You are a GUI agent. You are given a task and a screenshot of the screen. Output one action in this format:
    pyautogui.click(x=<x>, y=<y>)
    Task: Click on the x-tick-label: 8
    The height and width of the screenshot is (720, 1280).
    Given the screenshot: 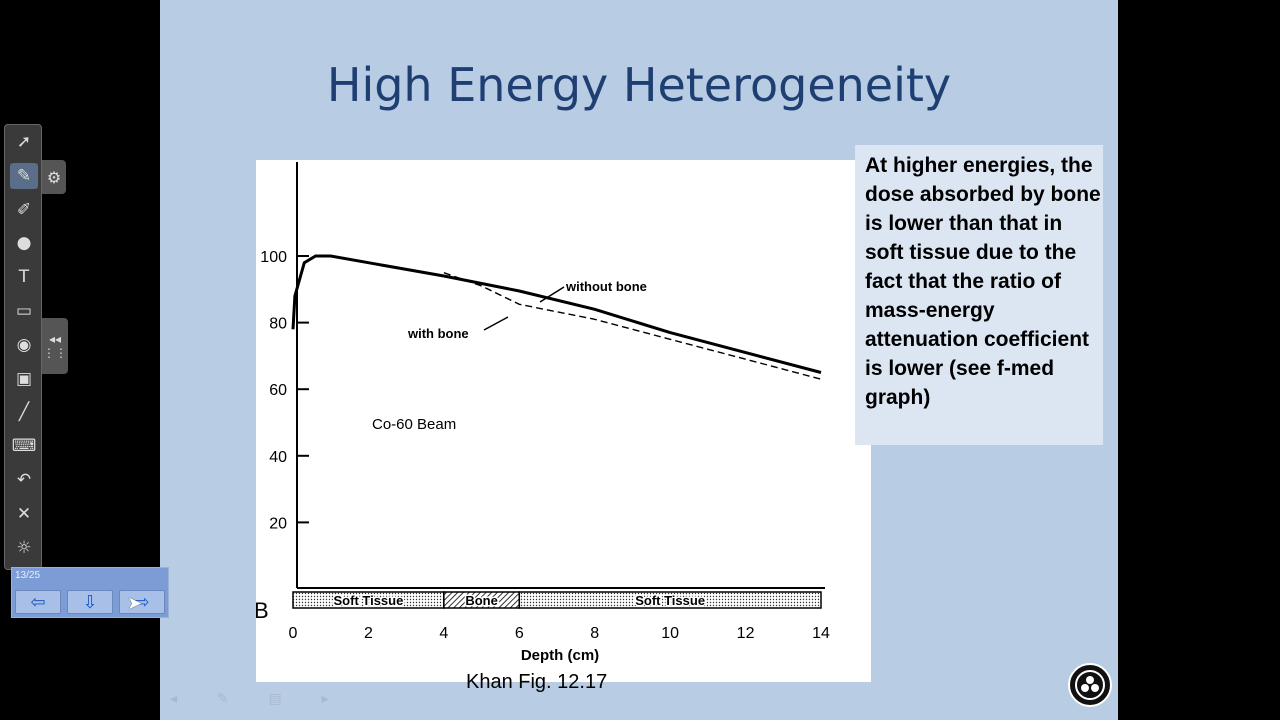 What is the action you would take?
    pyautogui.click(x=594, y=633)
    